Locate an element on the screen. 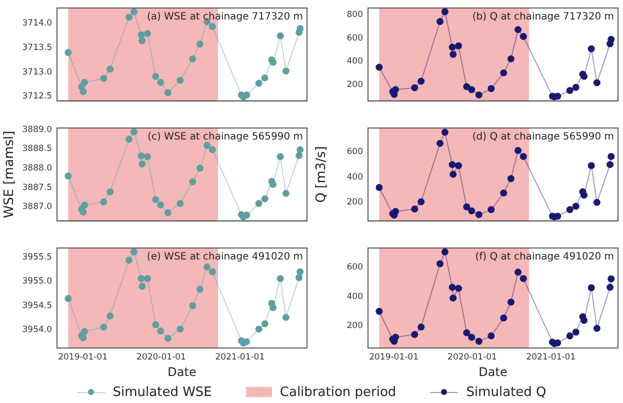  y-tick-label: 3954.5 is located at coordinates (37, 305).